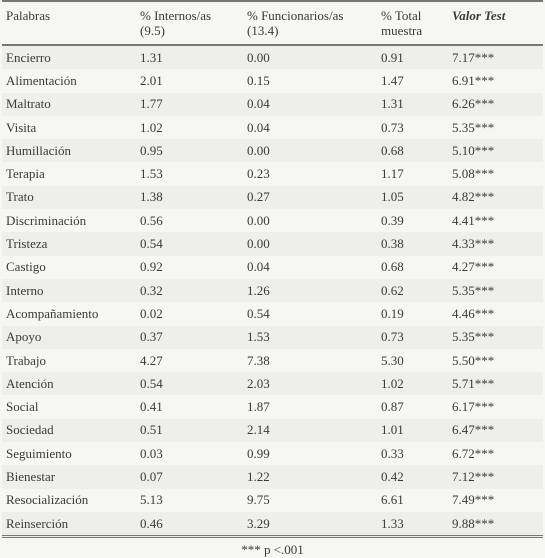  Describe the element at coordinates (69, 23) in the screenshot. I see `column-header: Palabras` at that location.